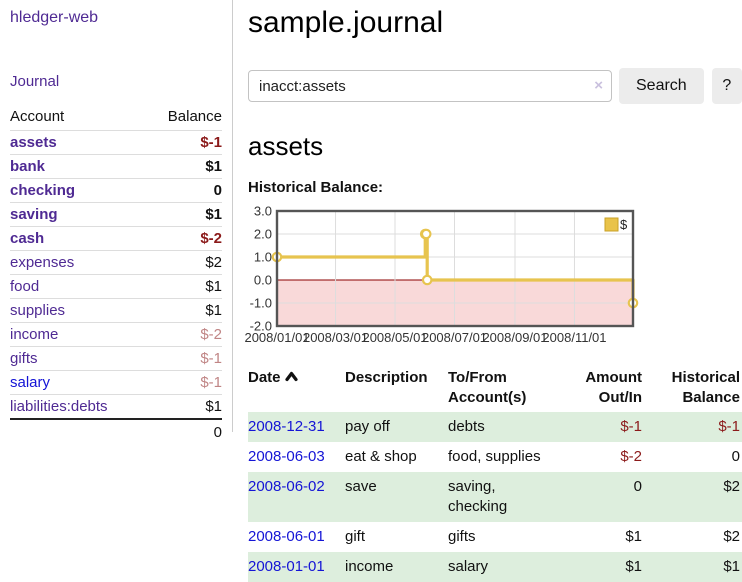 This screenshot has width=742, height=582. What do you see at coordinates (693, 427) in the screenshot?
I see `transaction-historical-balance: $-1` at bounding box center [693, 427].